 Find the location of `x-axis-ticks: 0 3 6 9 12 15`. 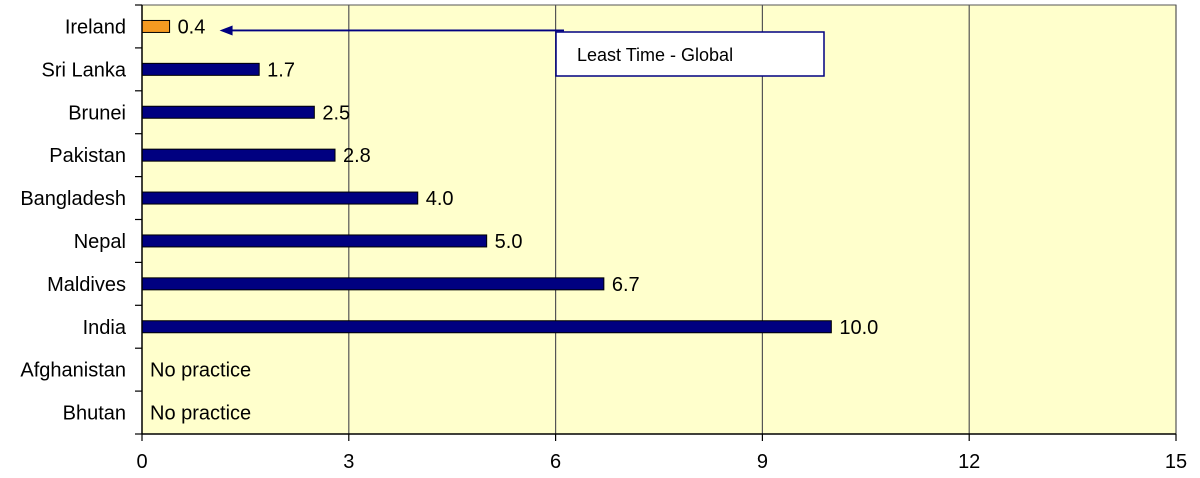

x-axis-ticks: 0 3 6 9 12 15 is located at coordinates (661, 453).